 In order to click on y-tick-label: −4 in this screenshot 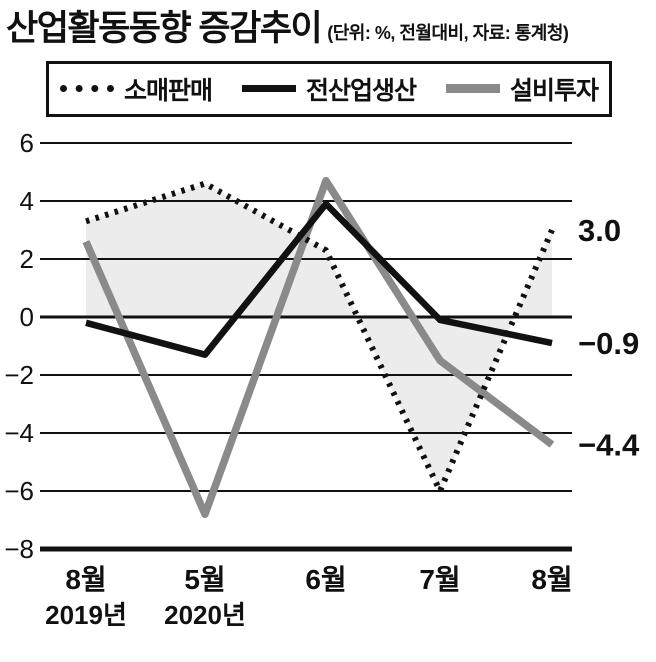, I will do `click(19, 433)`.